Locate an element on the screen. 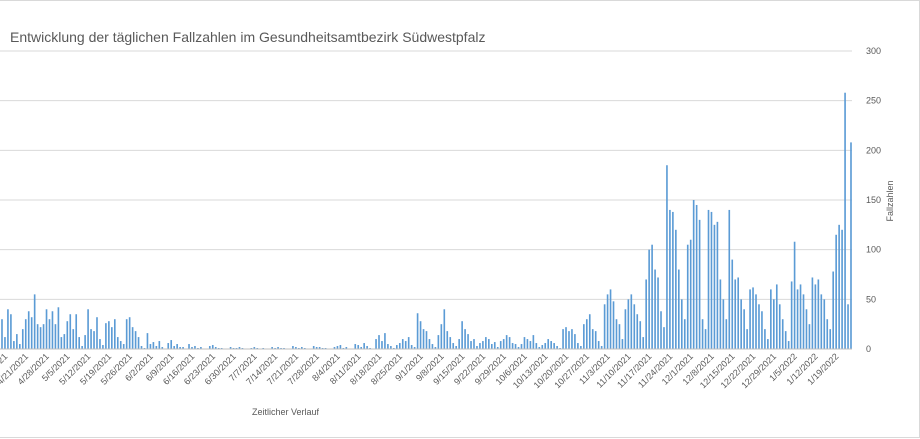  y-tick-label: 150 is located at coordinates (873, 200).